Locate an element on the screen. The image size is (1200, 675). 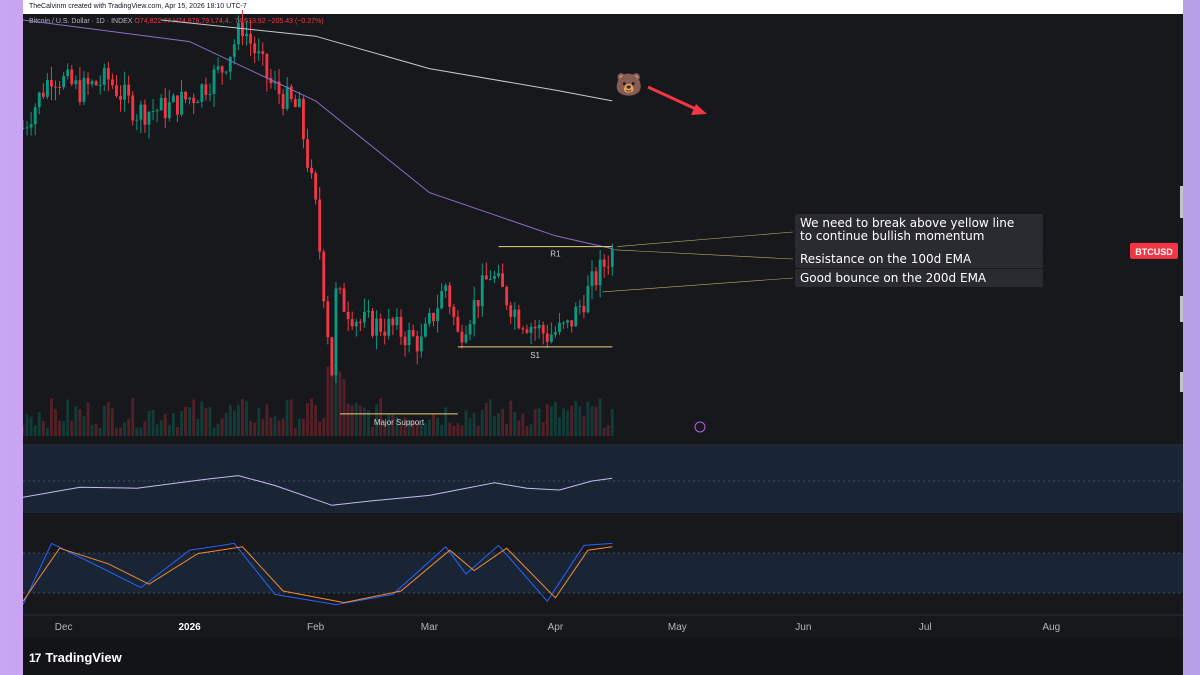
callout-connector is located at coordinates (698, 285).